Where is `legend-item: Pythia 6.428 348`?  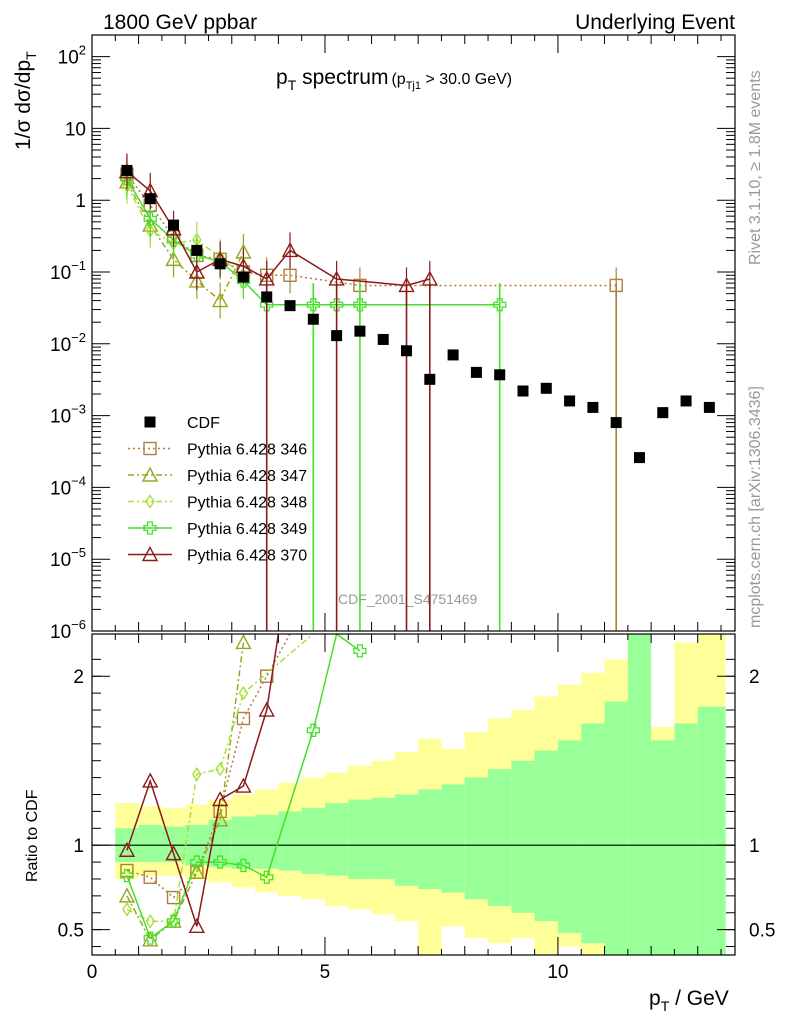
legend-item: Pythia 6.428 348 is located at coordinates (217, 503).